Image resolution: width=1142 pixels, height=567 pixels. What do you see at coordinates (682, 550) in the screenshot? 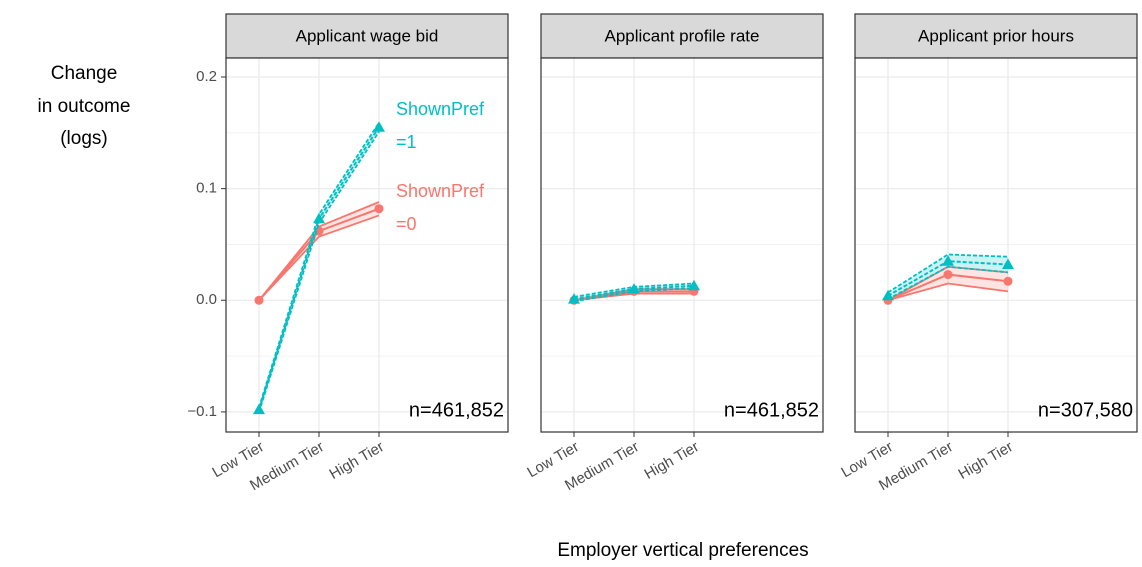
I see `x-axis-title: Employer vertical preferences` at bounding box center [682, 550].